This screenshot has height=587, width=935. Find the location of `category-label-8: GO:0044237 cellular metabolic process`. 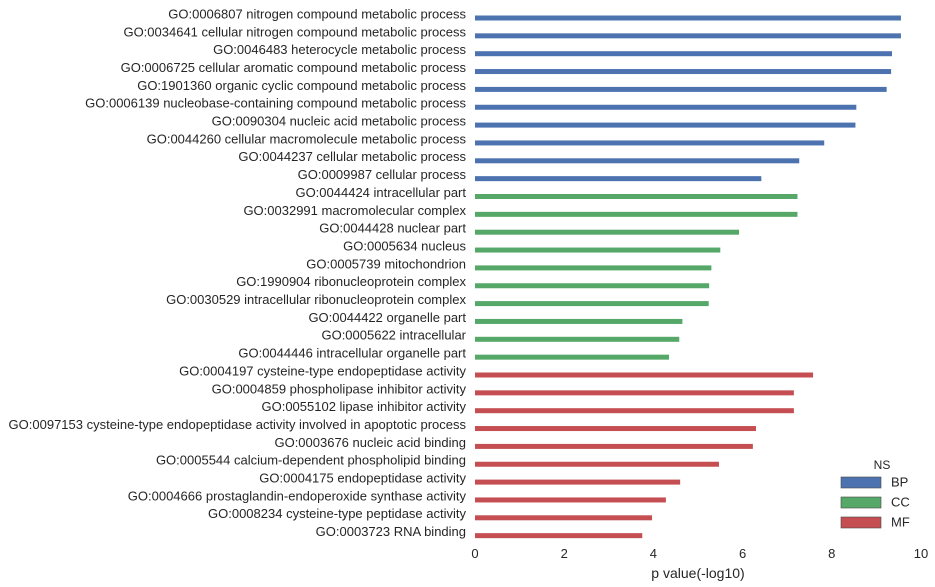

category-label-8: GO:0044237 cellular metabolic process is located at coordinates (352, 156).